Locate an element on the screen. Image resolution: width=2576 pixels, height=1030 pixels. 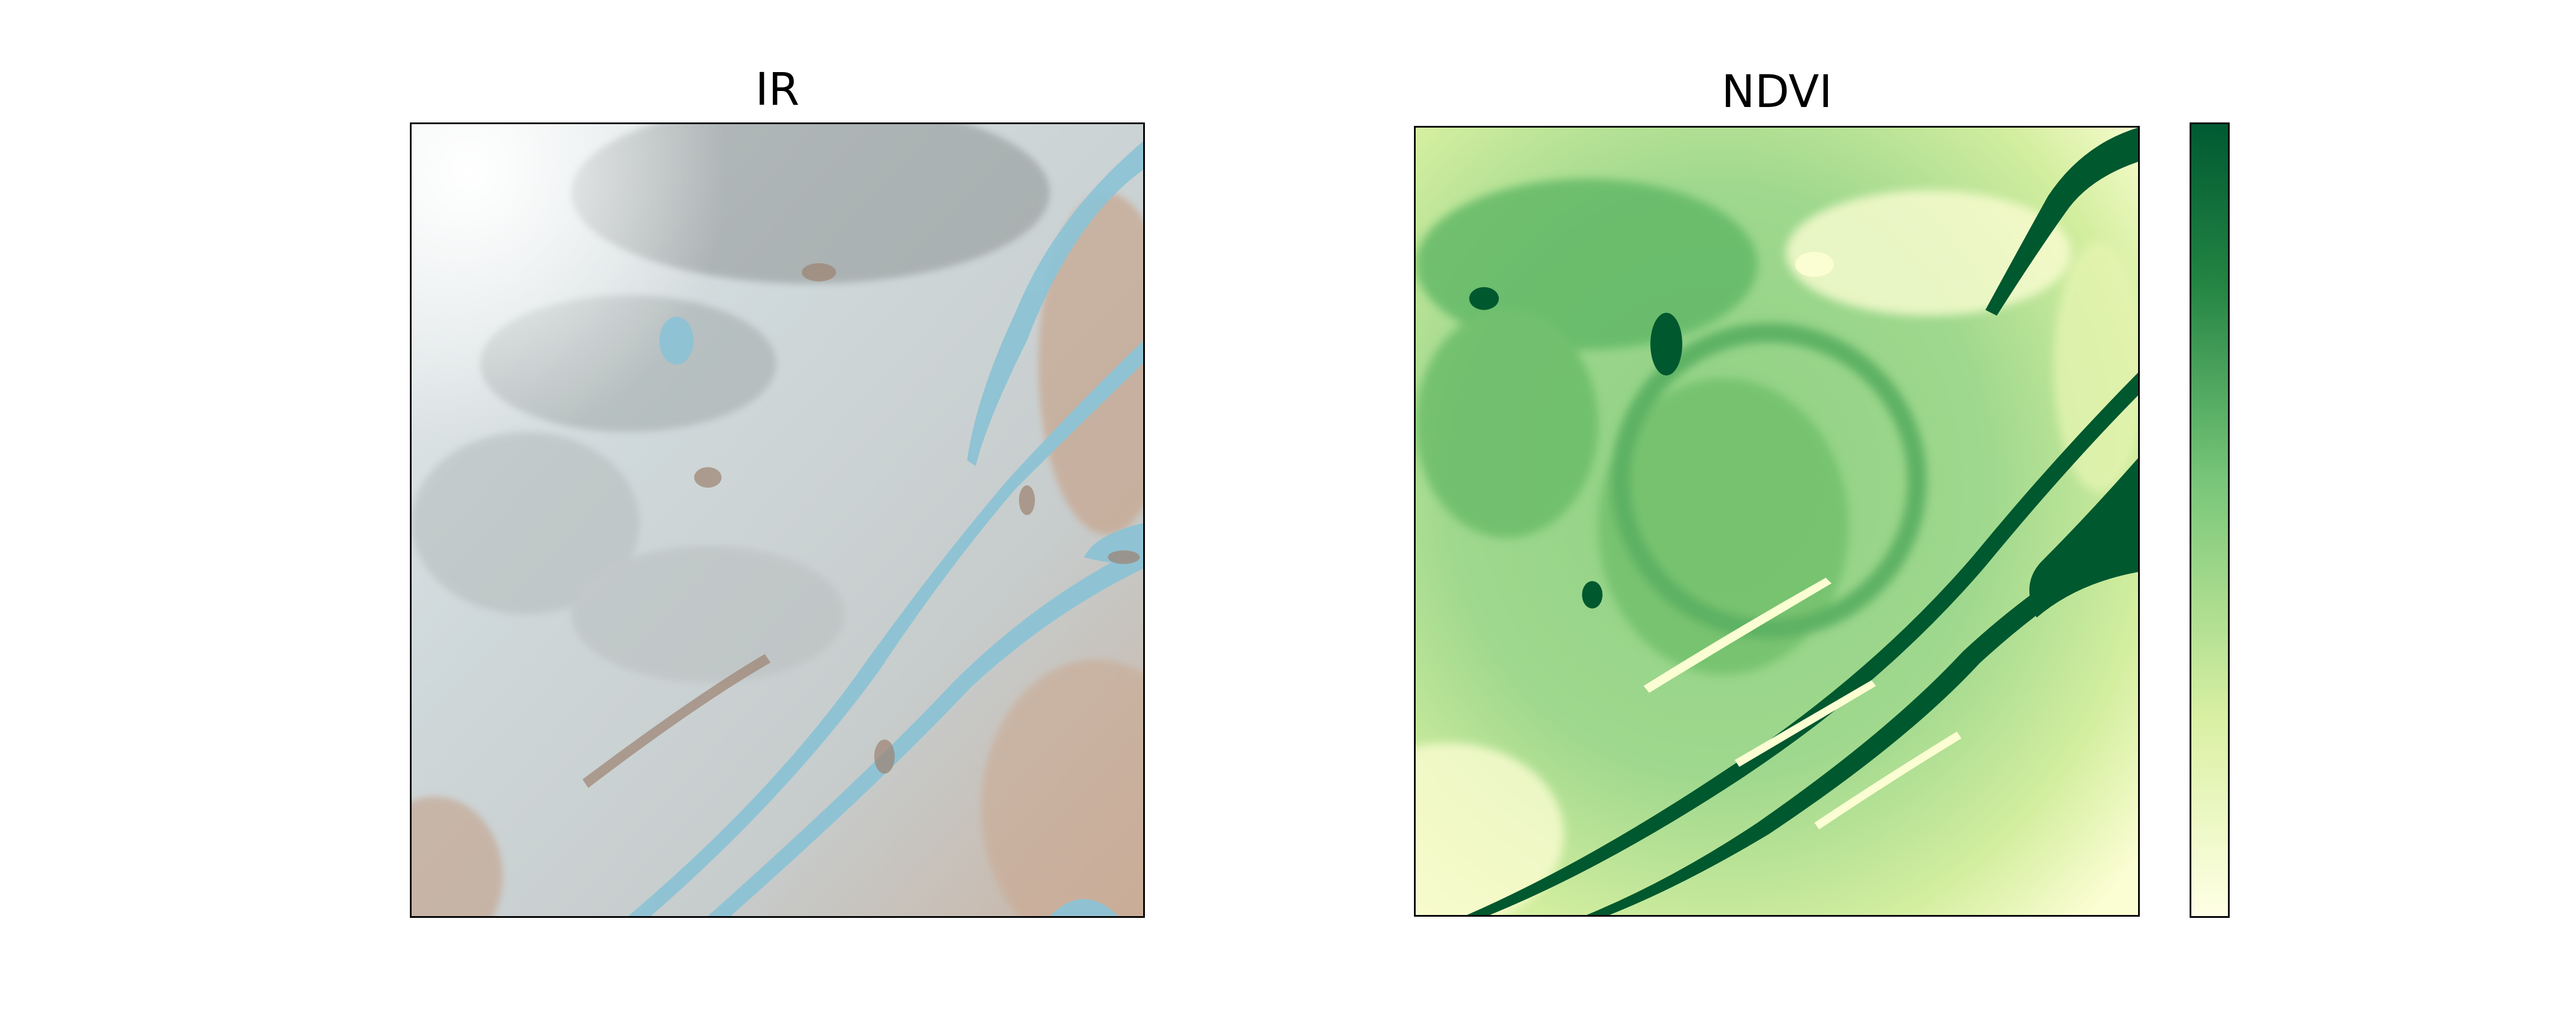
ndvi-panel-title: NDVI is located at coordinates (1776, 92).